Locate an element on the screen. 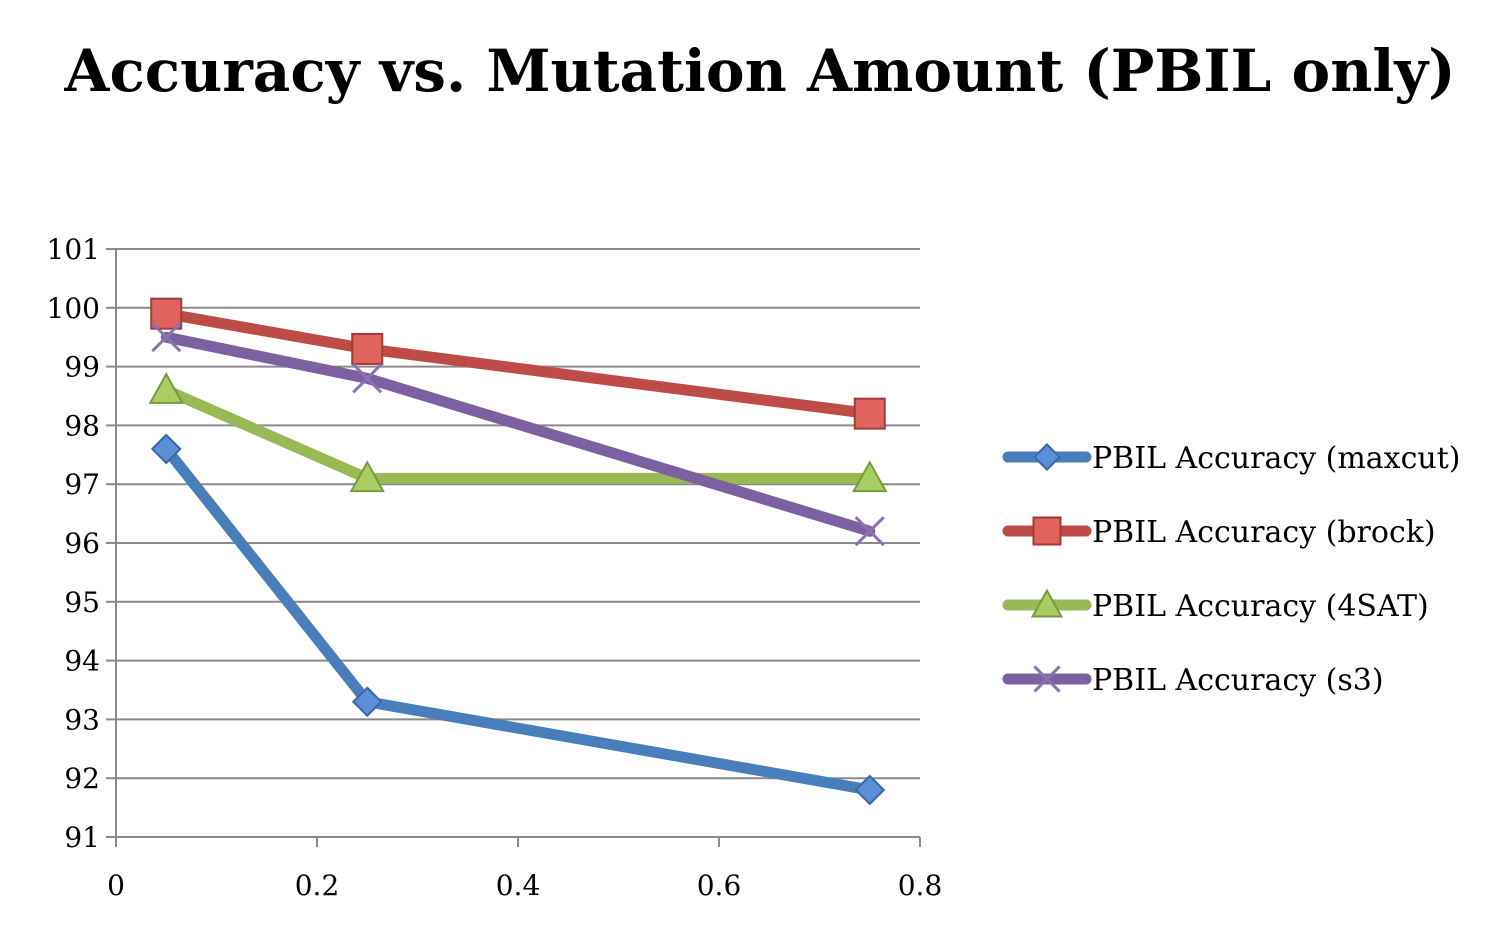 This screenshot has width=1510, height=930. y-tick-label: 101 is located at coordinates (73, 249).